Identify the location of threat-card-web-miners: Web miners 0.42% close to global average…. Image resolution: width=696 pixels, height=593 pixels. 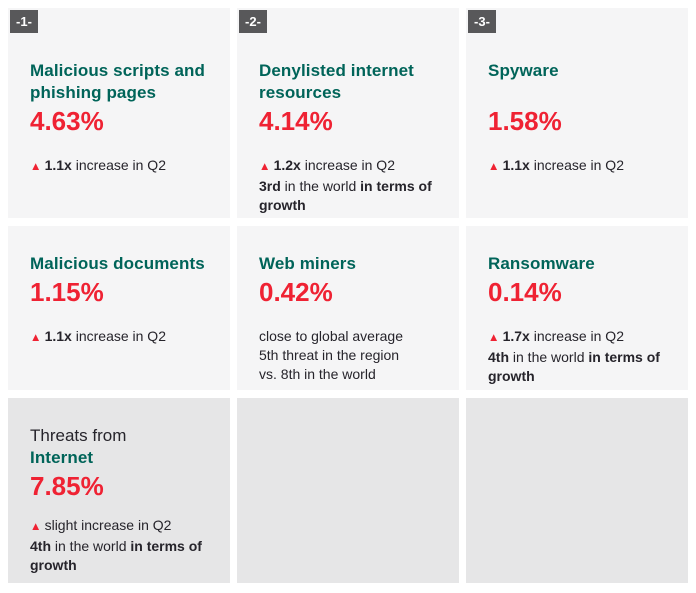
(348, 308).